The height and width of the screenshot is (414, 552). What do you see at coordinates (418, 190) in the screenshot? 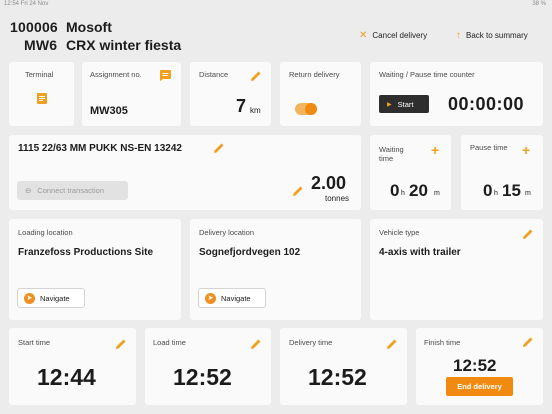
I see `waiting-minutes: 20` at bounding box center [418, 190].